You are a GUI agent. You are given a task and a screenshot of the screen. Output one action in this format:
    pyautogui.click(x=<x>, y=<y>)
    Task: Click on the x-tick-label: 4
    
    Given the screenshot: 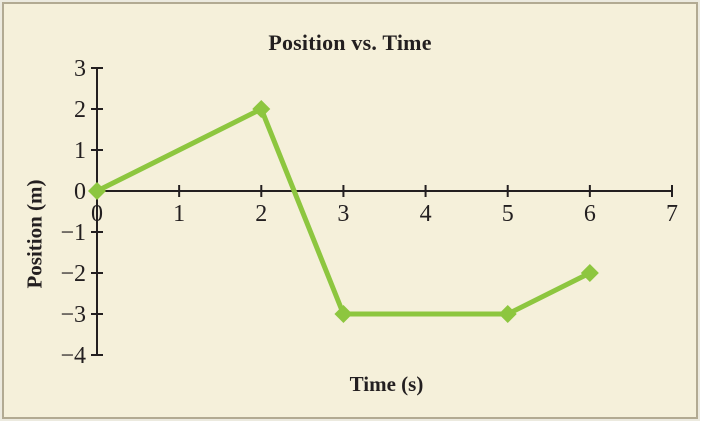 What is the action you would take?
    pyautogui.click(x=426, y=214)
    